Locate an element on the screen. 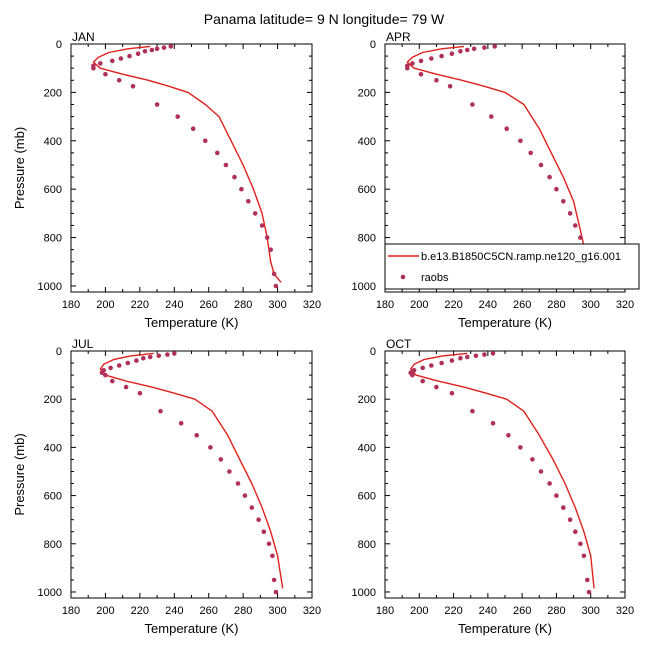 The image size is (648, 648). y-tick-label: 200 is located at coordinates (367, 93).